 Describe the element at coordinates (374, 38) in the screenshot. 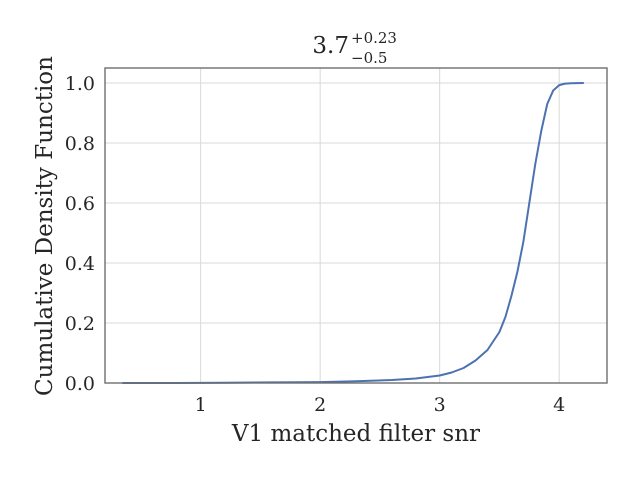

I see `title-upper-error: +0.23` at that location.